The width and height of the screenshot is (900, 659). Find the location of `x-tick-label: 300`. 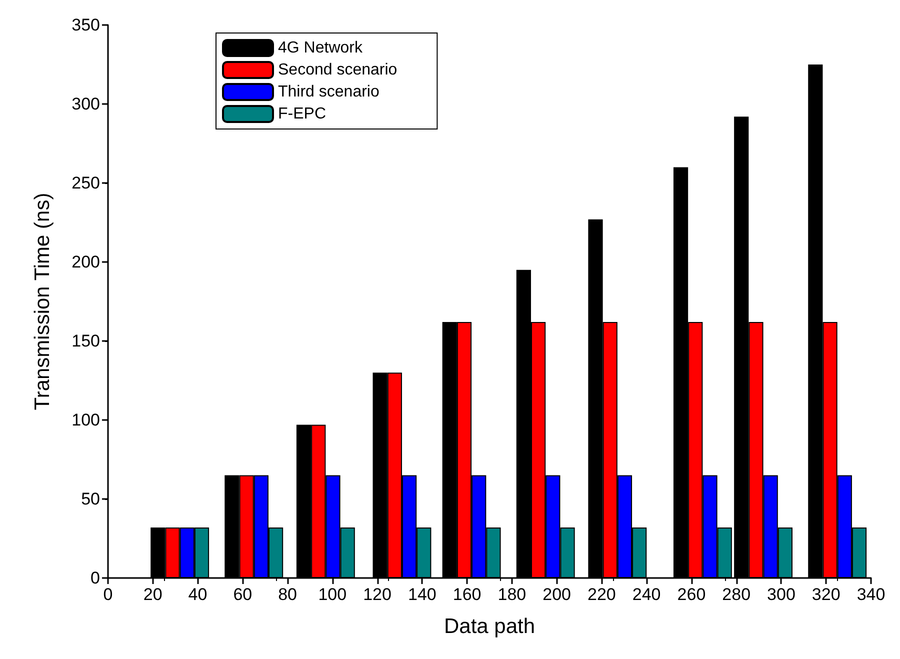

x-tick-label: 300 is located at coordinates (781, 594).